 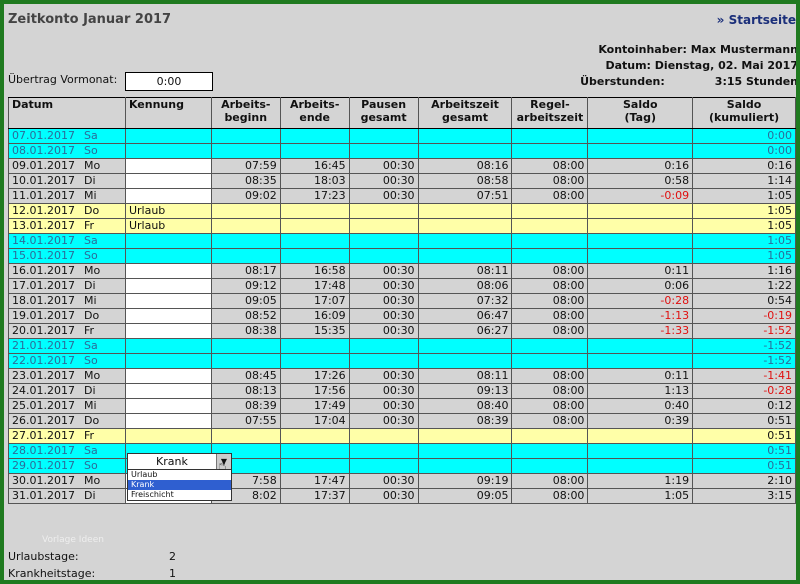 What do you see at coordinates (245, 391) in the screenshot?
I see `beginn-cell: 08:13` at bounding box center [245, 391].